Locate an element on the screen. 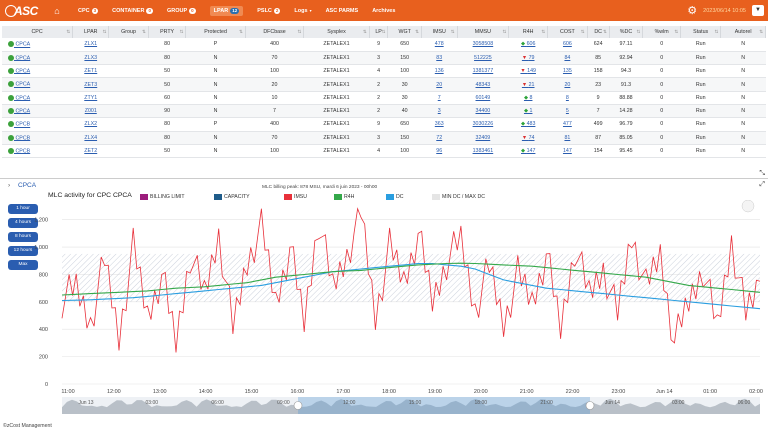 The width and height of the screenshot is (768, 431). cell-cost: 81 is located at coordinates (567, 138).